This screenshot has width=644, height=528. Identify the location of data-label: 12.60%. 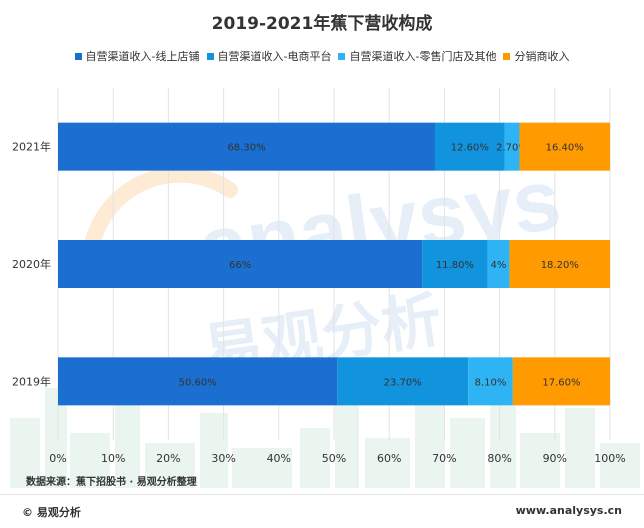
(470, 148).